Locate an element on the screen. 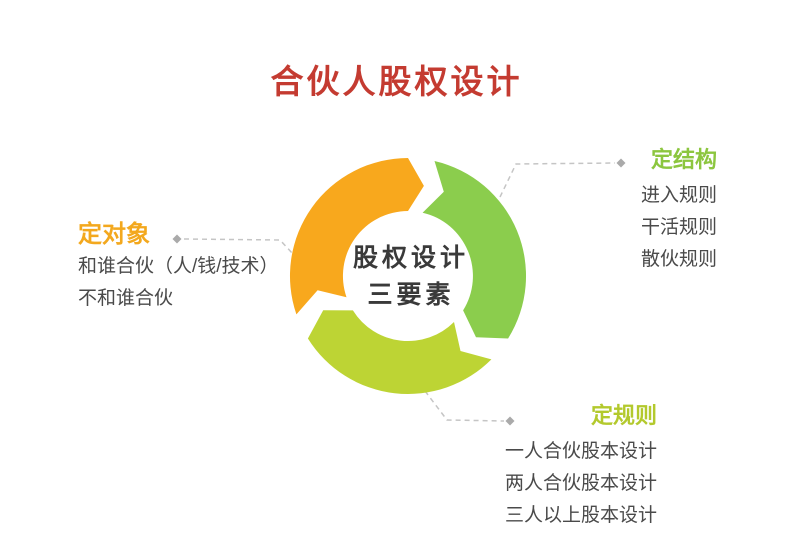 The image size is (793, 538). list-item: 和谁合伙（人/钱/技术） is located at coordinates (178, 266).